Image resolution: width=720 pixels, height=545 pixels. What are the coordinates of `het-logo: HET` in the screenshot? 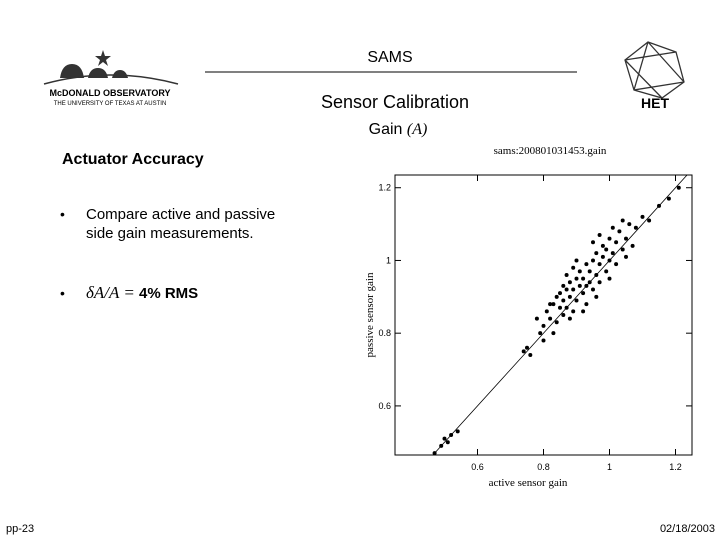 It's located at (654, 76).